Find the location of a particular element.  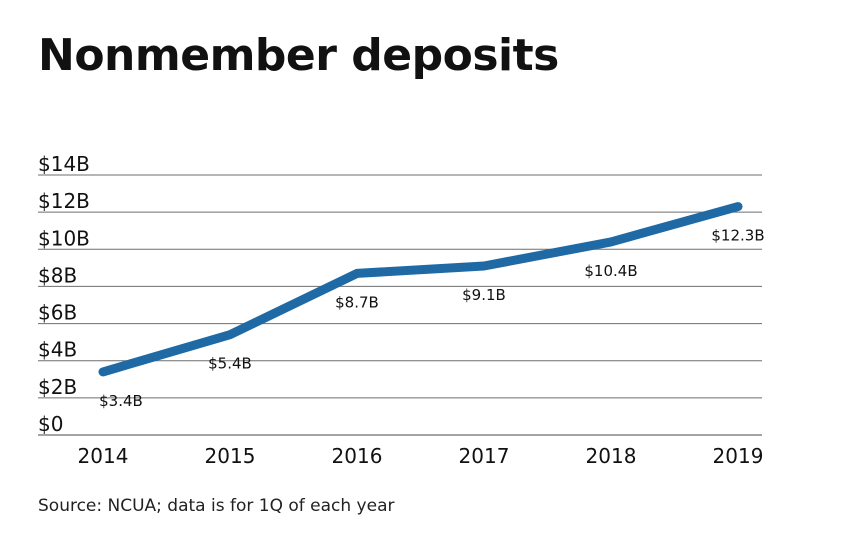

y-tick-label: $12B is located at coordinates (64, 201).